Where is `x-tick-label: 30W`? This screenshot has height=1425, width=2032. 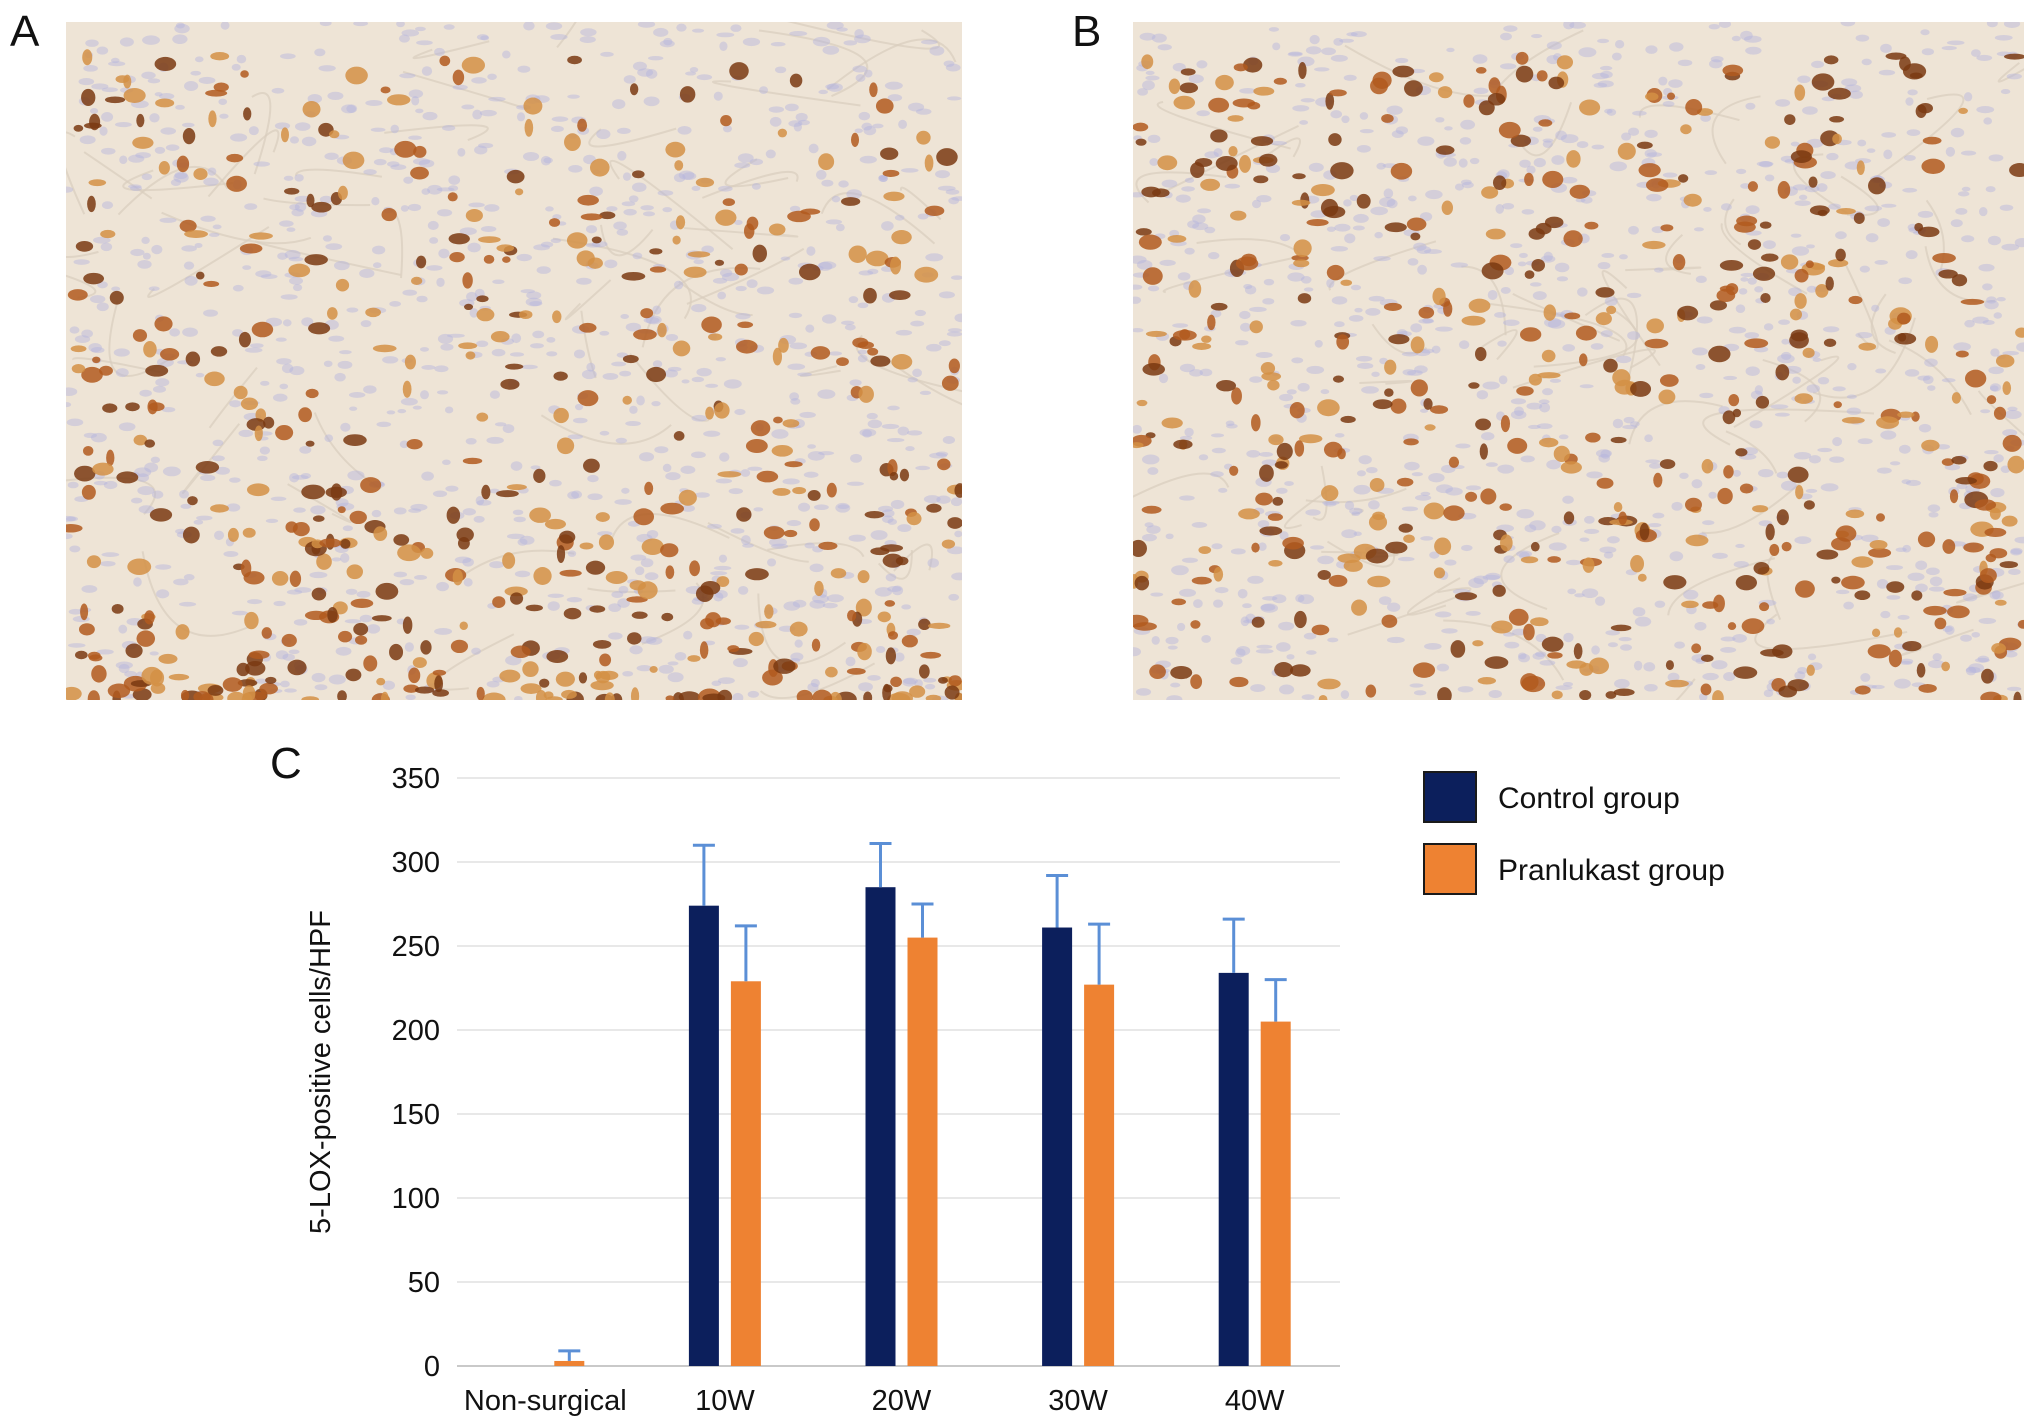
x-tick-label: 30W is located at coordinates (1078, 1401).